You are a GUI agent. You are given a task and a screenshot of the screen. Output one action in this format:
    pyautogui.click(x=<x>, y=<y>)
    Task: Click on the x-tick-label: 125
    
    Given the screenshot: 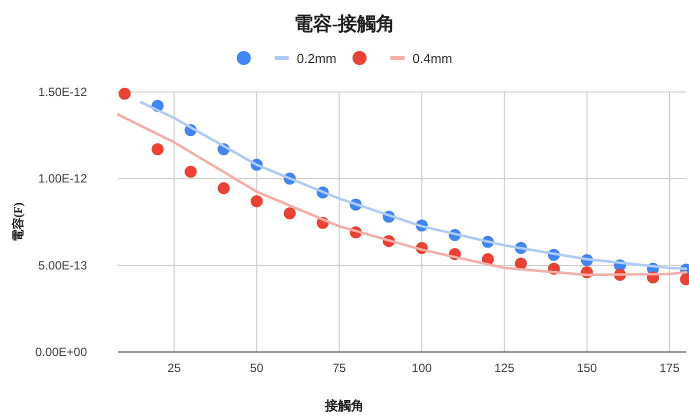 What is the action you would take?
    pyautogui.click(x=504, y=368)
    